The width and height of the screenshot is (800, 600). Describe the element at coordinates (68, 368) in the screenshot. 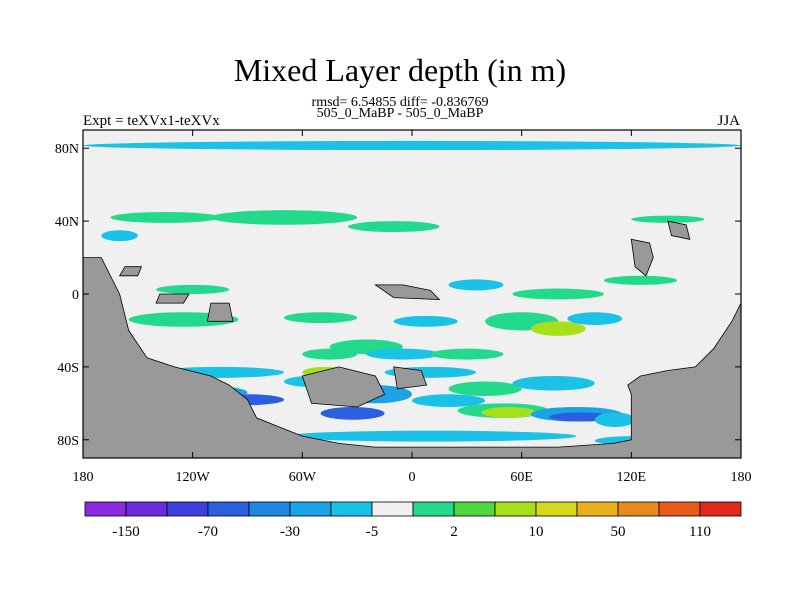

I see `y-tick-label-3: 40S` at that location.